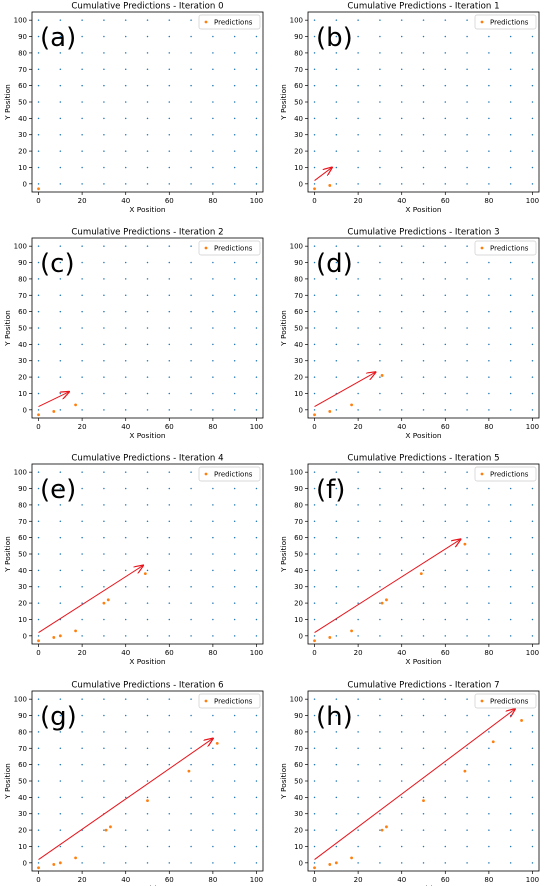  What do you see at coordinates (314, 201) in the screenshot?
I see `x-tick-label: 0` at bounding box center [314, 201].